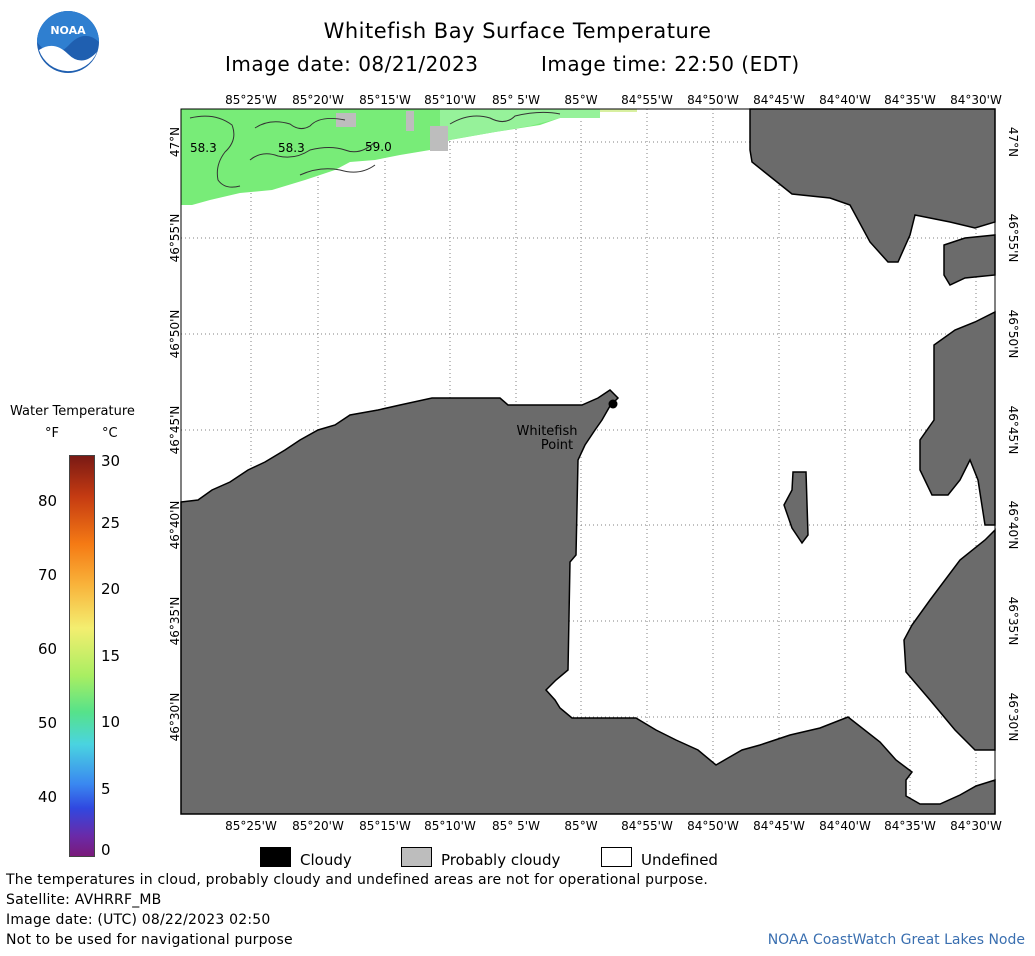  I want to click on lon-label-bottom: 85°25'W, so click(251, 826).